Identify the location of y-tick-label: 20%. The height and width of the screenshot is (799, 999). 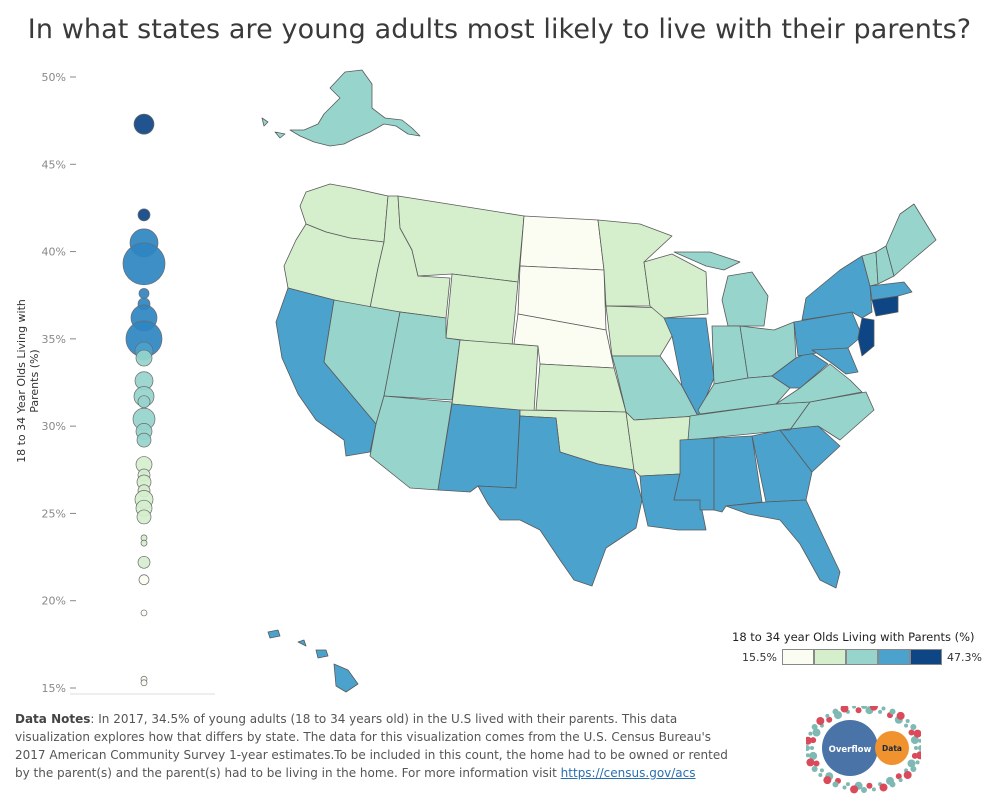
(54, 601).